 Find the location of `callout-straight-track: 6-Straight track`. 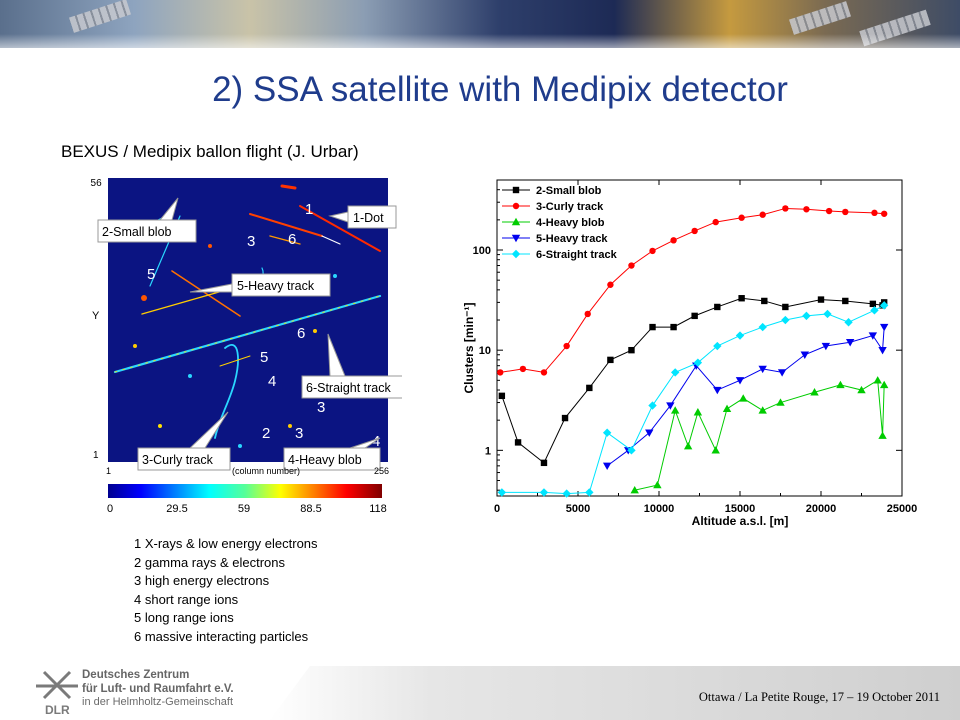

callout-straight-track: 6-Straight track is located at coordinates (351, 366).